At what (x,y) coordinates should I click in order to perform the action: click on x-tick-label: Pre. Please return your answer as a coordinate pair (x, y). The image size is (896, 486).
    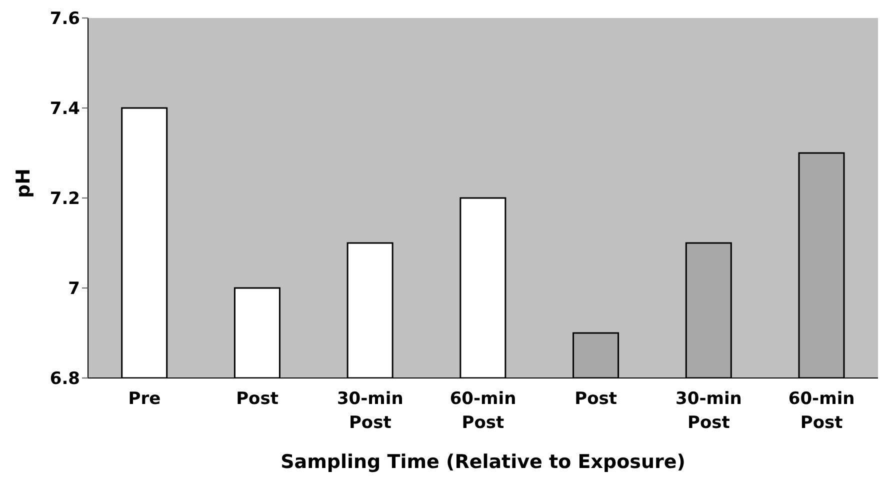
    Looking at the image, I should click on (144, 399).